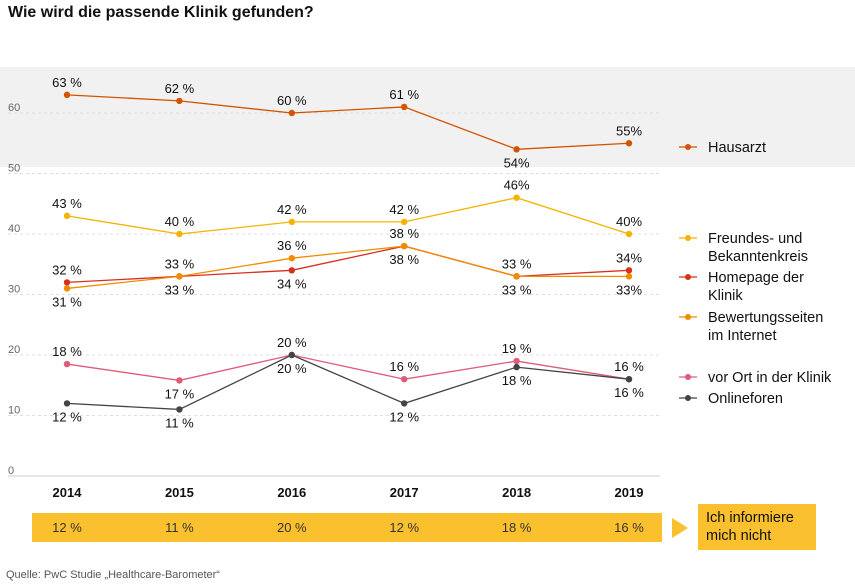  What do you see at coordinates (629, 527) in the screenshot?
I see `strip-value: 16 %` at bounding box center [629, 527].